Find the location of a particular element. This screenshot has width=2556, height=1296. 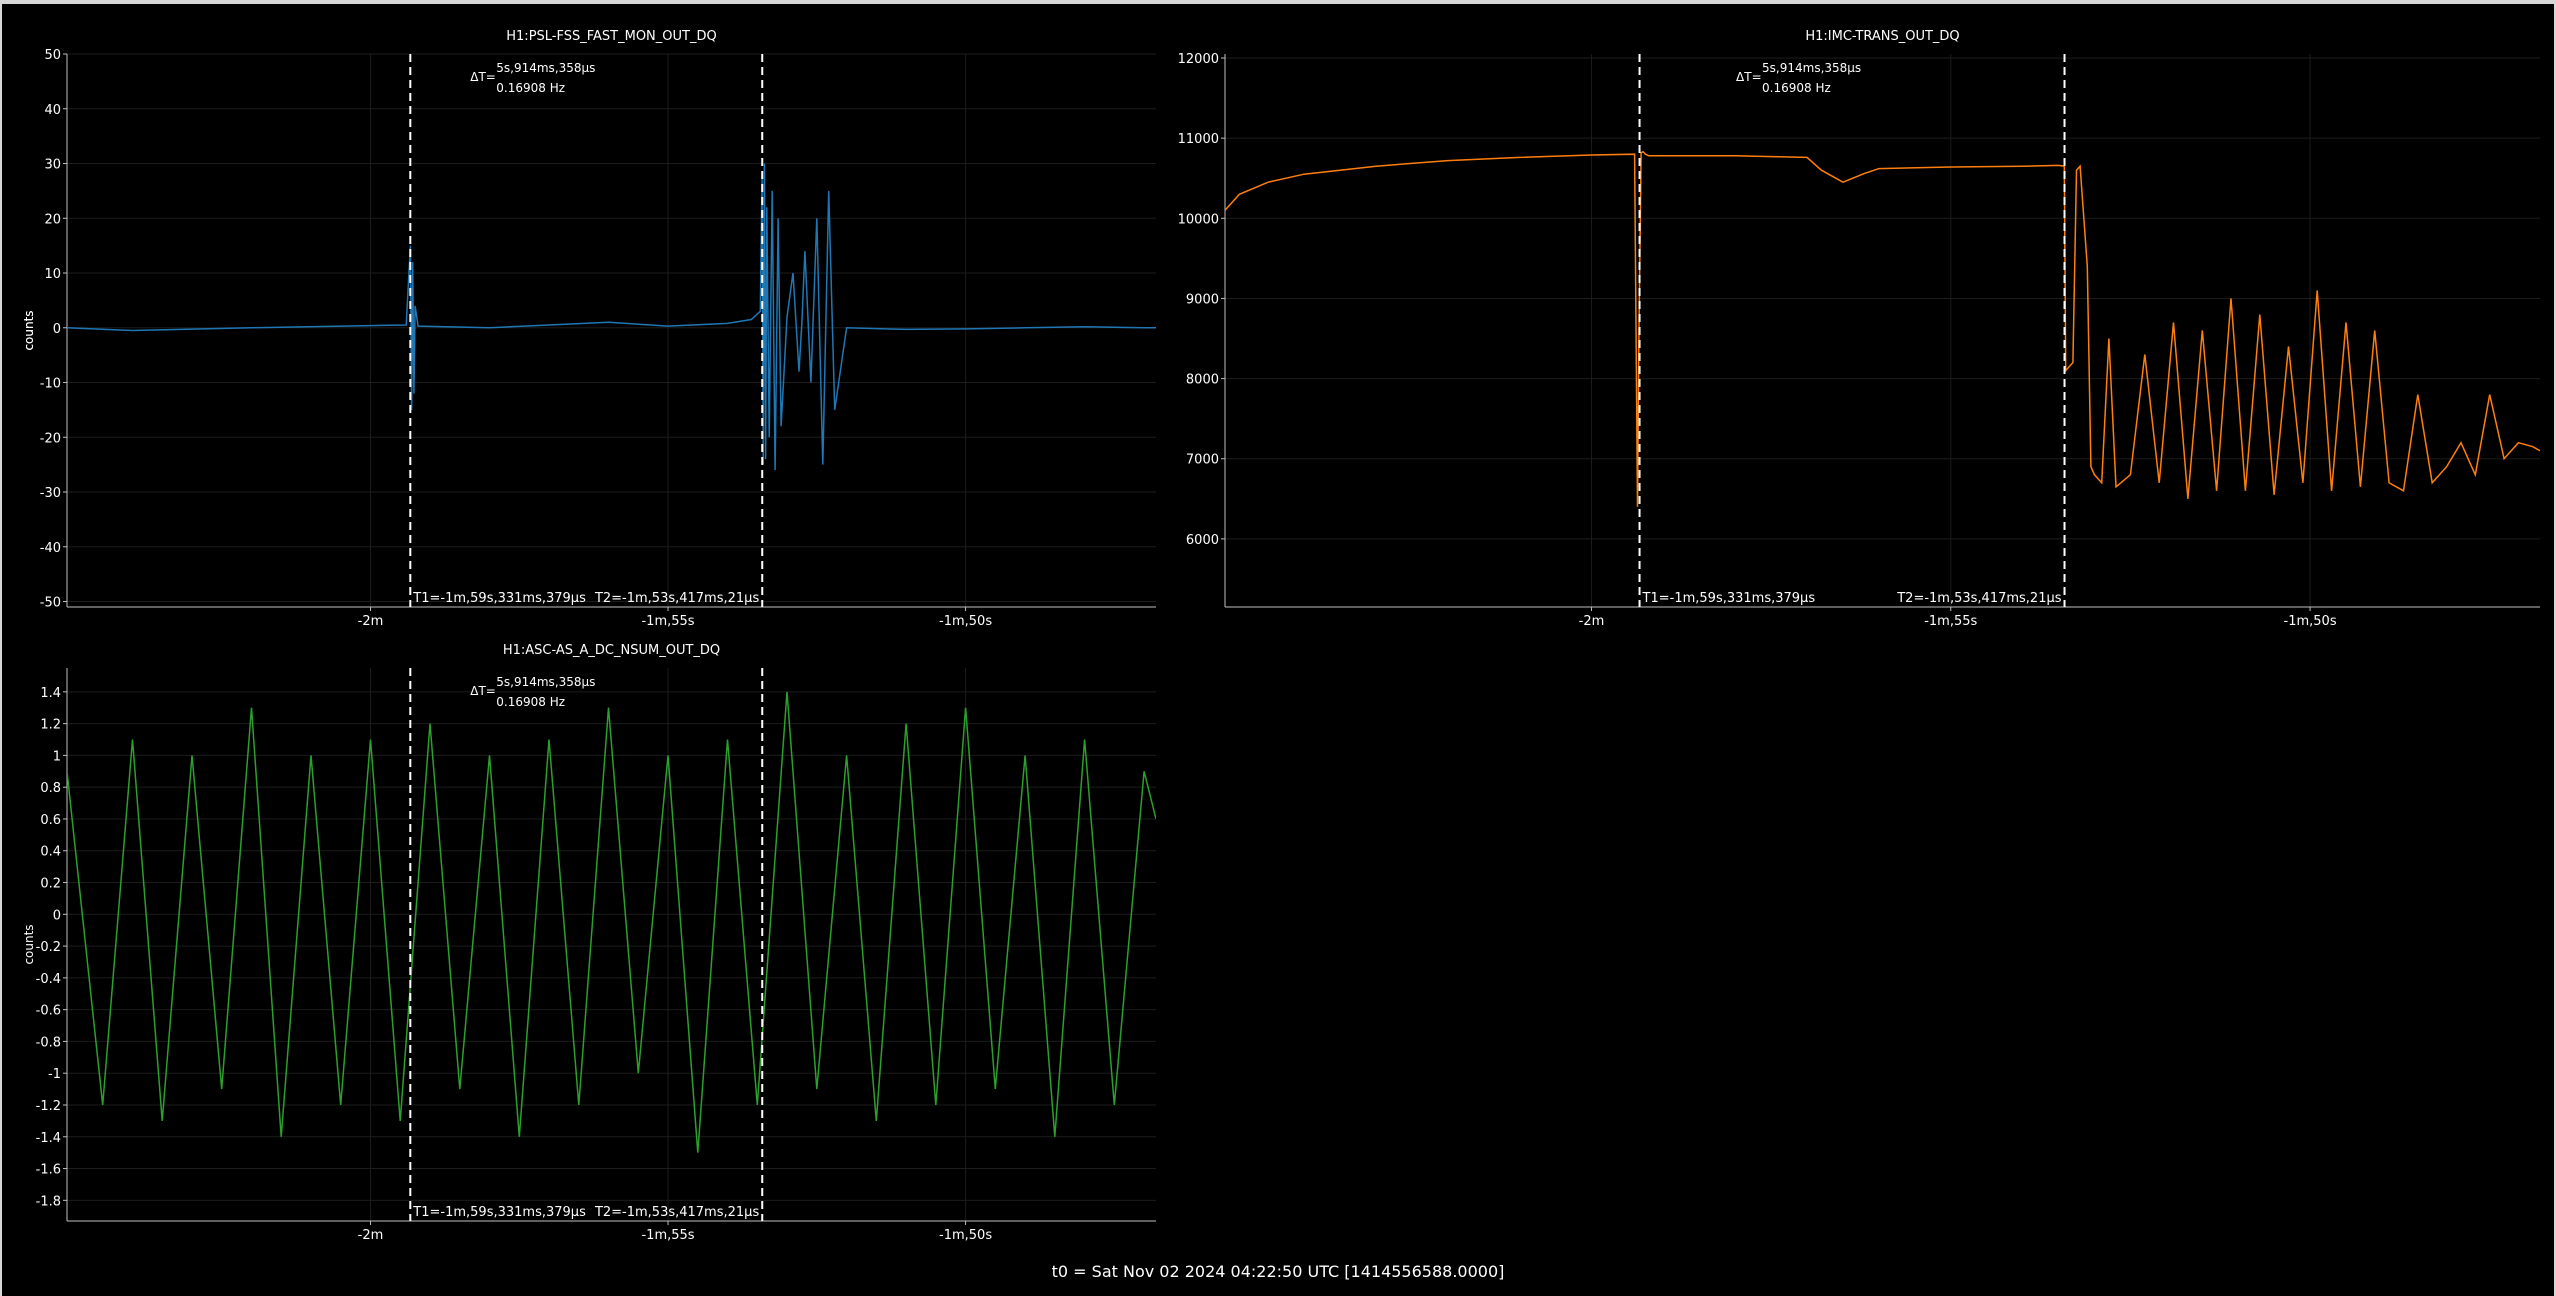

y-tick-label: 10000 is located at coordinates (1198, 219).